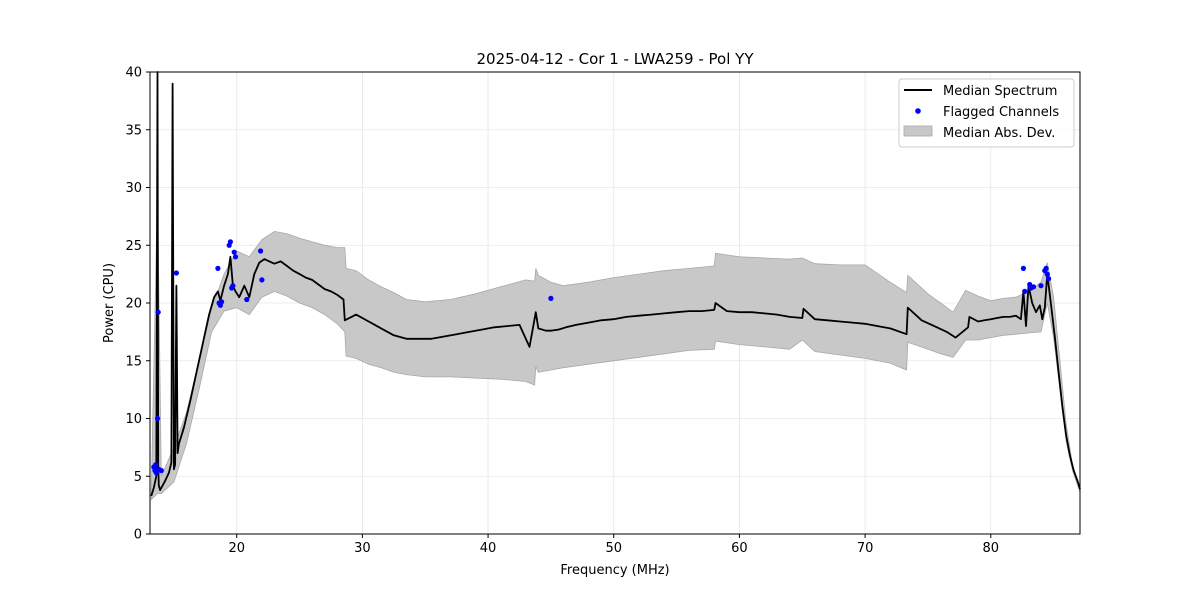  What do you see at coordinates (918, 131) in the screenshot?
I see `legend-mad-swatch` at bounding box center [918, 131].